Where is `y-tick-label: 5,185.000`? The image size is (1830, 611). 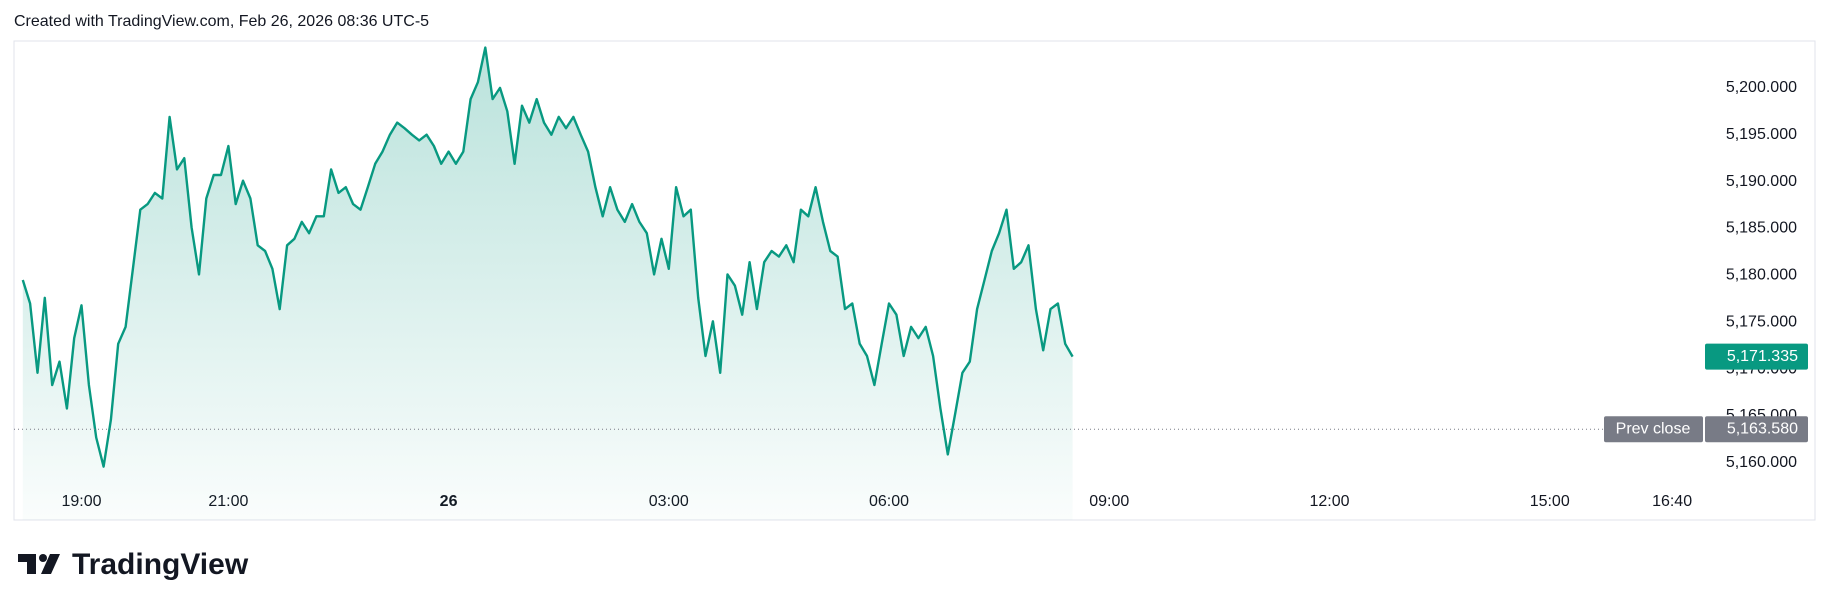 y-tick-label: 5,185.000 is located at coordinates (1761, 228).